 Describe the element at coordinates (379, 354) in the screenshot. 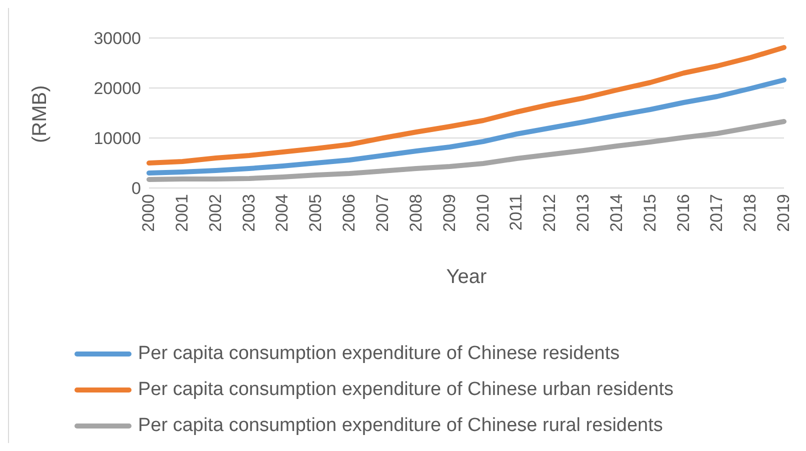

I see `legend-label: Per capita consumption expenditure of Chinese residents` at that location.